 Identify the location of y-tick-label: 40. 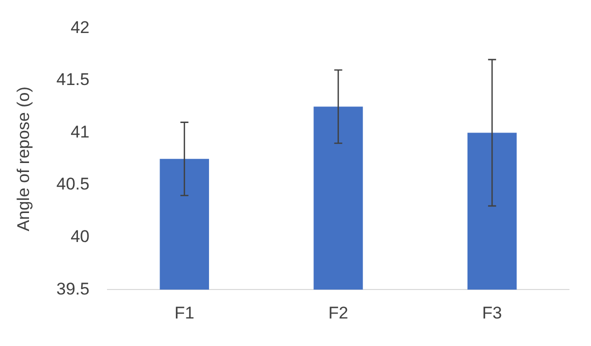
(80, 236).